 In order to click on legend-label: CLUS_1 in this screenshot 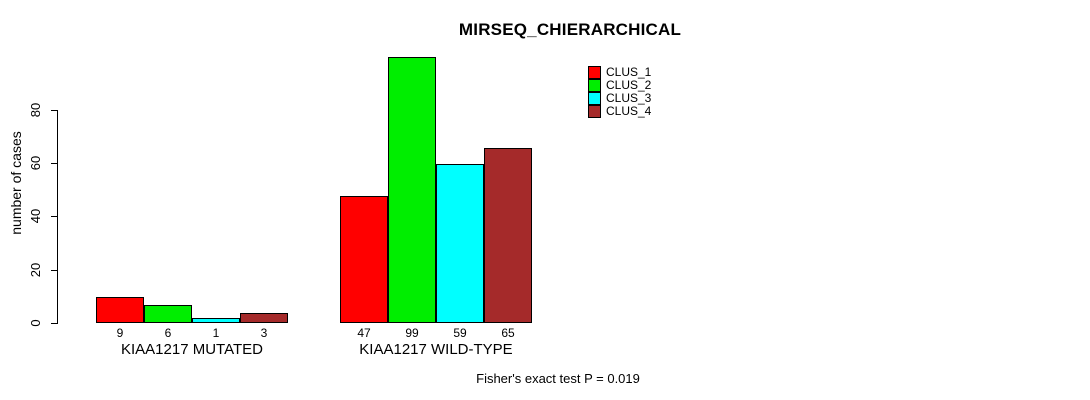, I will do `click(629, 72)`.